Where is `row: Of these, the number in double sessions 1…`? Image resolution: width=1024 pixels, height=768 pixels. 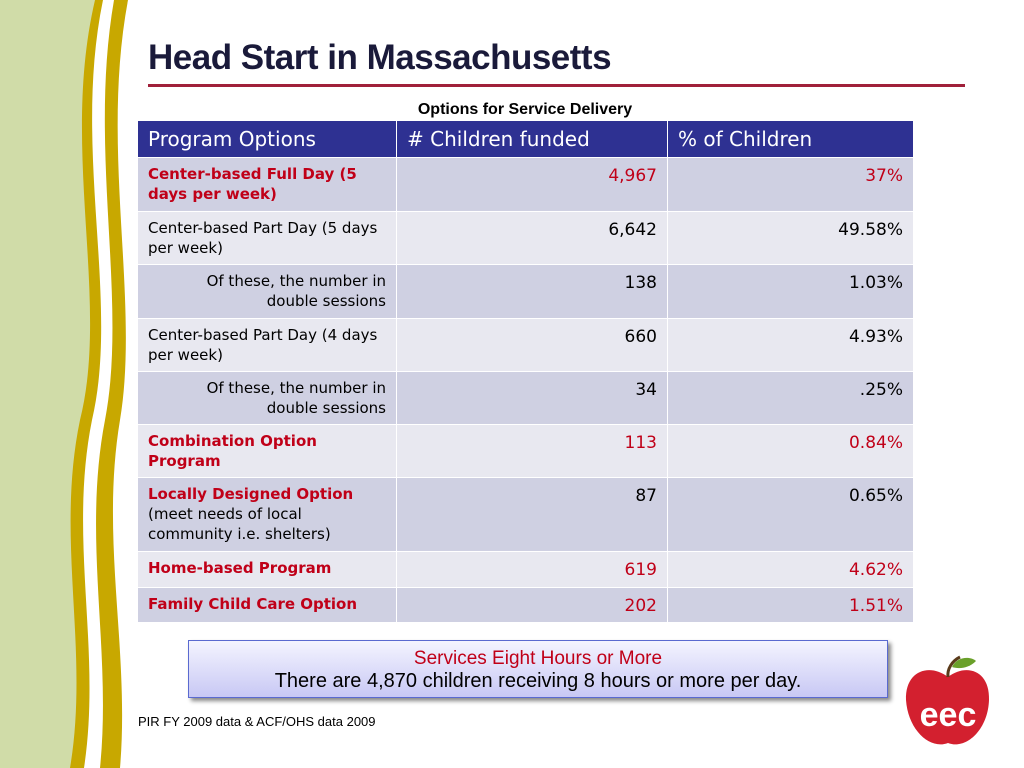 row: Of these, the number in double sessions 1… is located at coordinates (525, 291).